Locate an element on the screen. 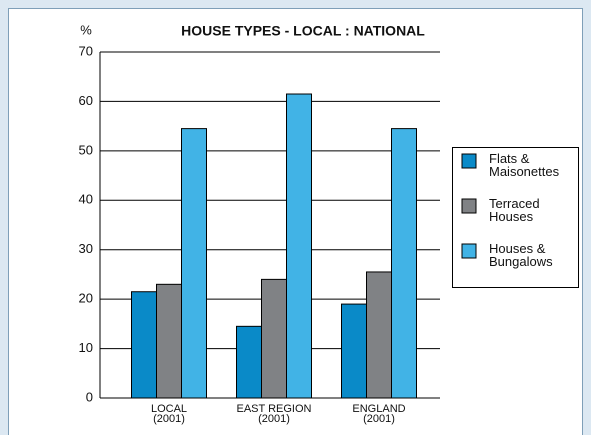 Image resolution: width=591 pixels, height=435 pixels. y-axis-label: % is located at coordinates (86, 29).